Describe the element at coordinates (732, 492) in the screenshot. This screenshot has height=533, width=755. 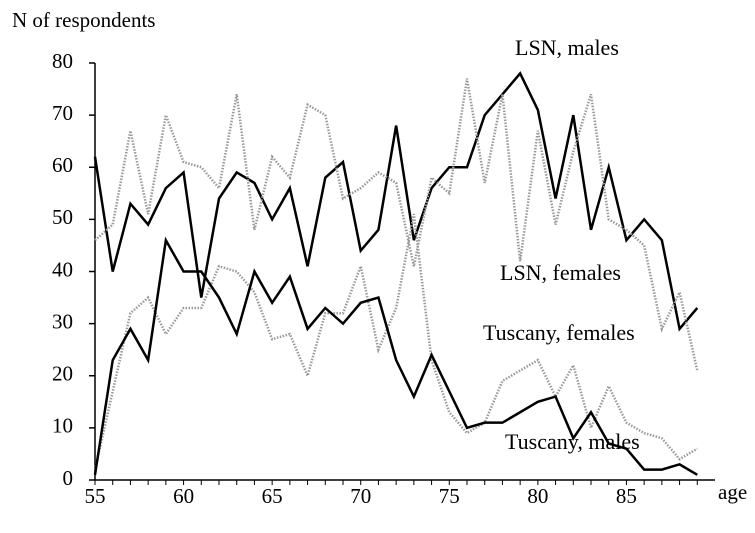
I see `x-axis-label: age` at that location.